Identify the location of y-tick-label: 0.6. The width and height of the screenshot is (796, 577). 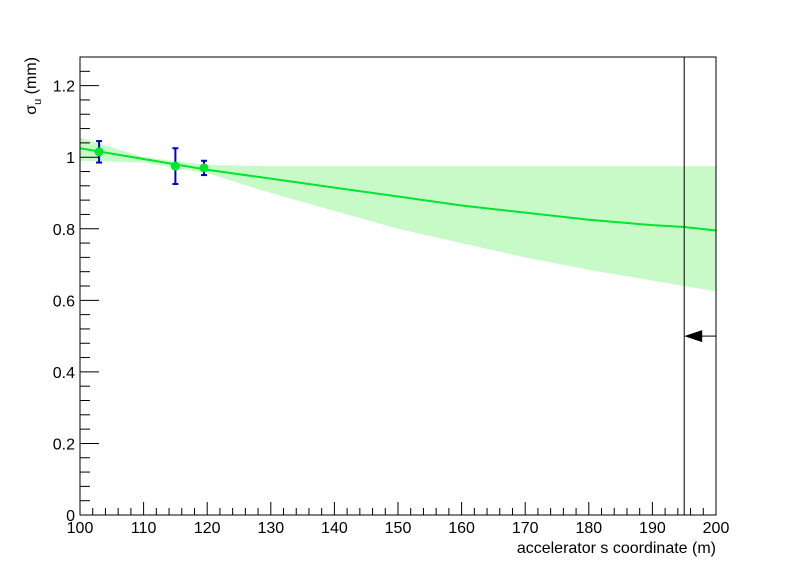
(64, 301).